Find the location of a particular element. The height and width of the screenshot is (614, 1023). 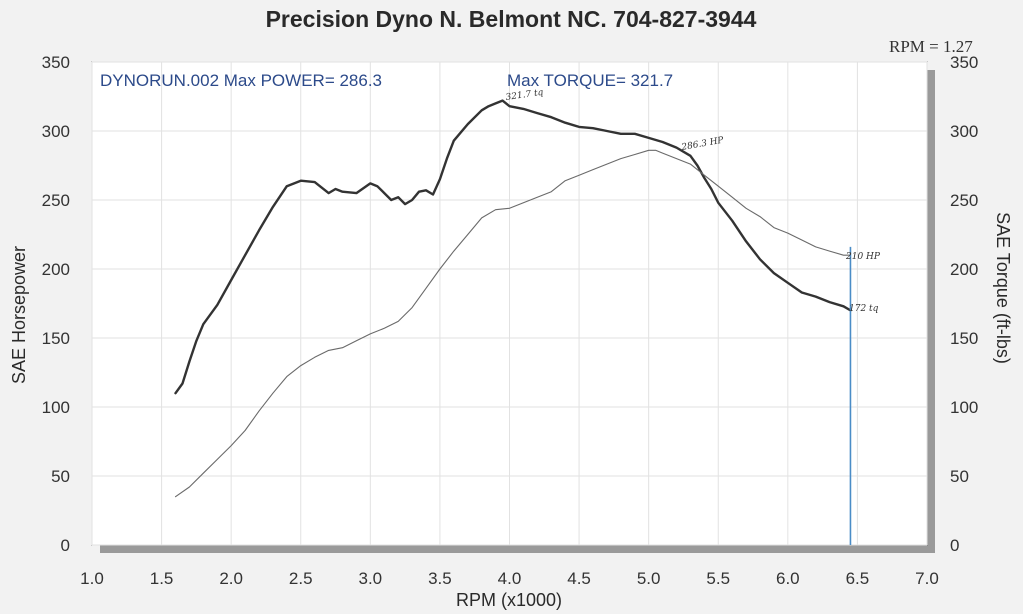

y-tick-label-right: 200 is located at coordinates (964, 269).